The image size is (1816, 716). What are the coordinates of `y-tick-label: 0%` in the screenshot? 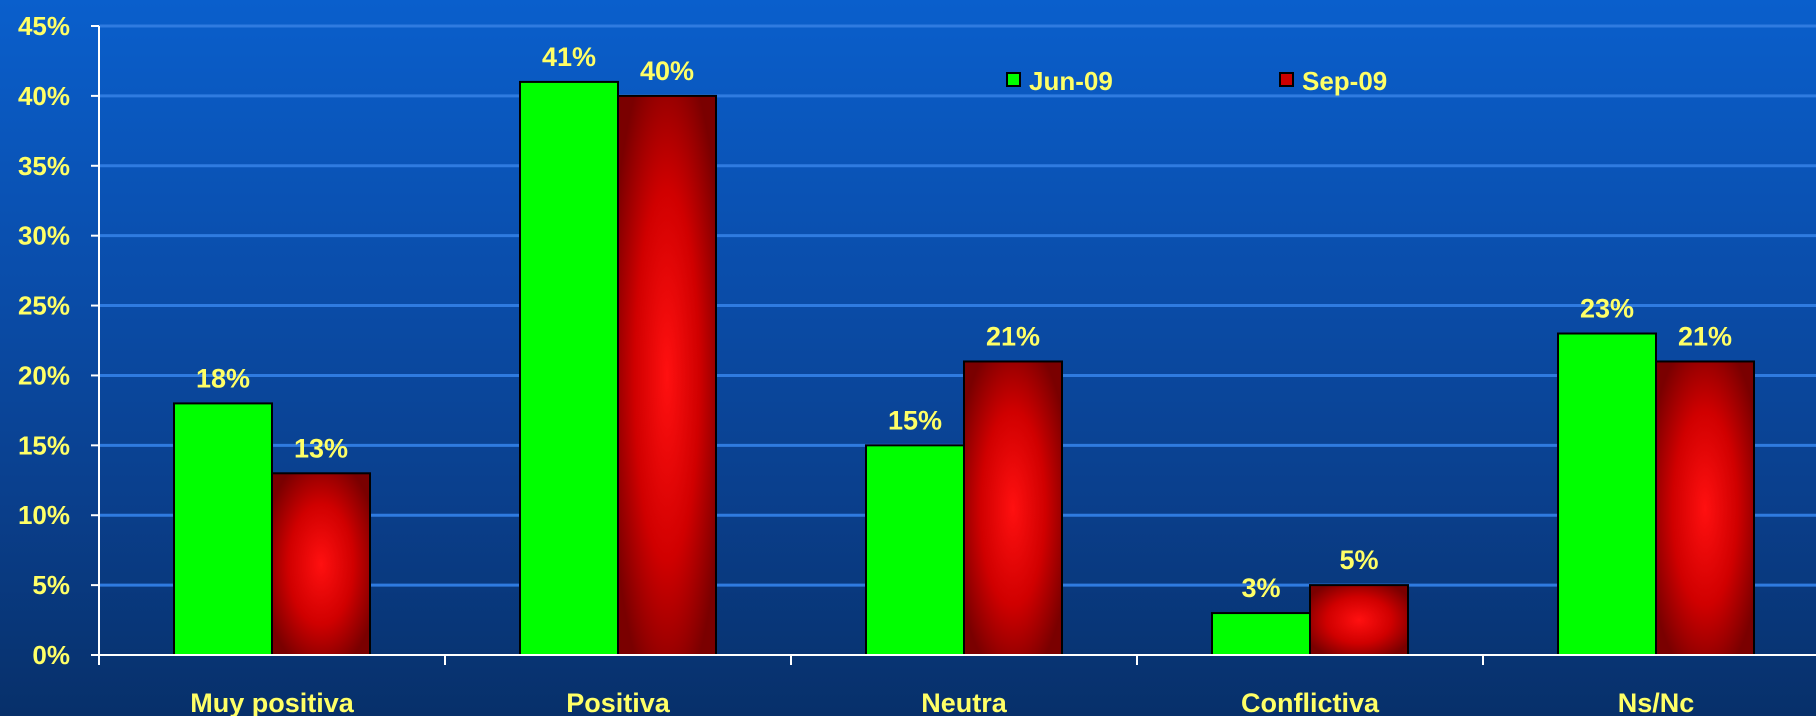 It's located at (51, 655).